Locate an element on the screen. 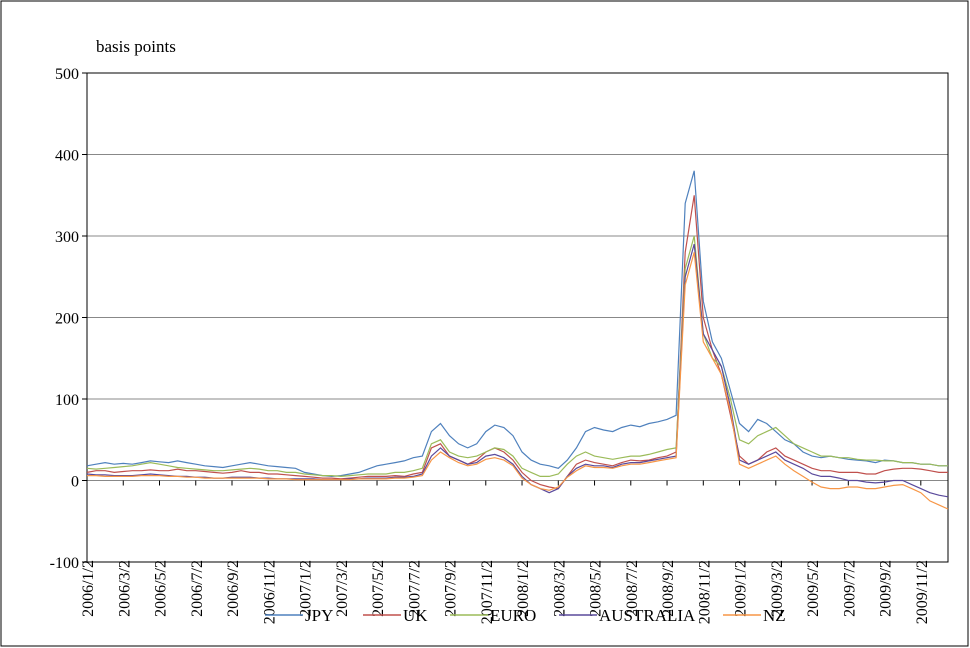  y-tick-label: 400 is located at coordinates (67, 156).